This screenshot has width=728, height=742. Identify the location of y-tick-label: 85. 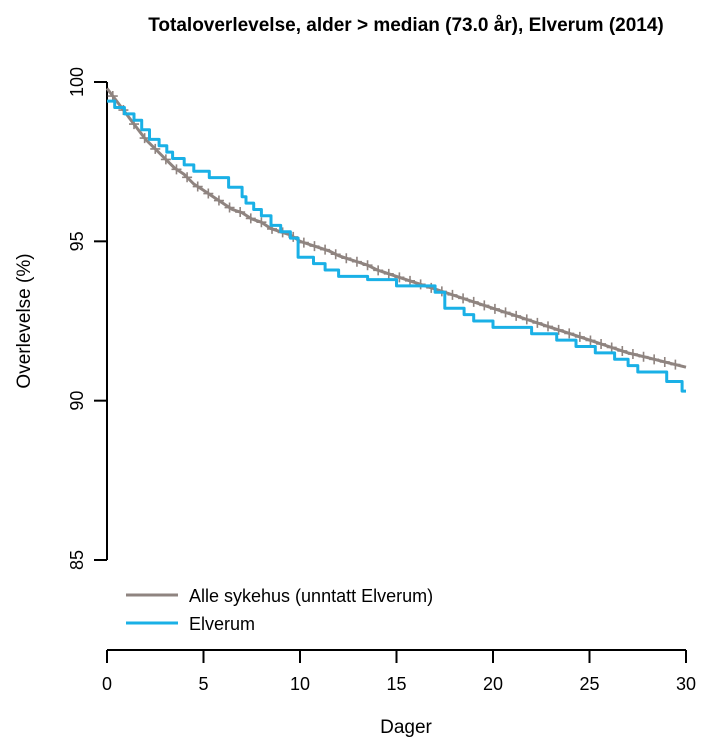
(77, 560).